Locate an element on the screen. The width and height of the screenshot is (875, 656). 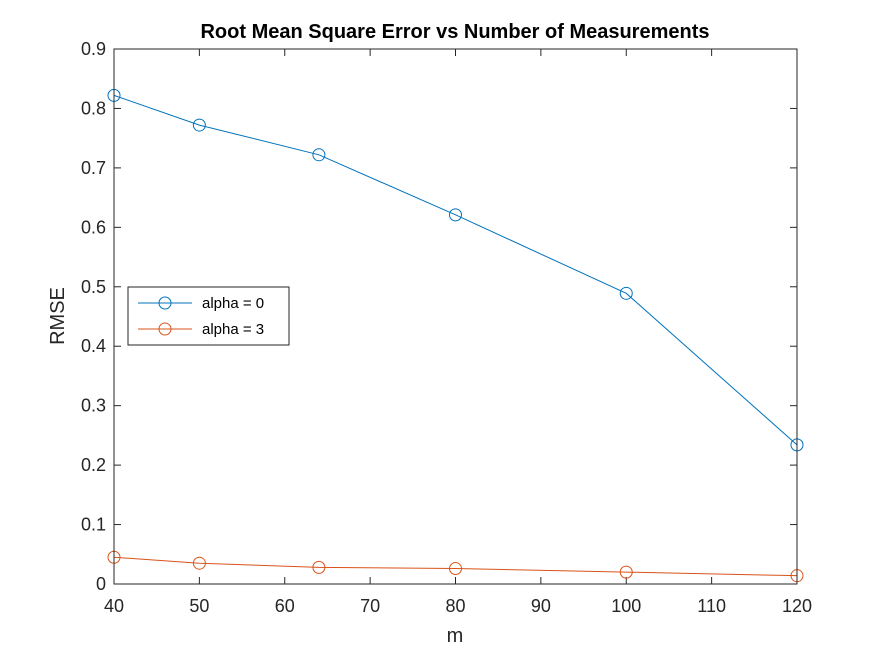
y-axis-label: RMSE is located at coordinates (58, 316).